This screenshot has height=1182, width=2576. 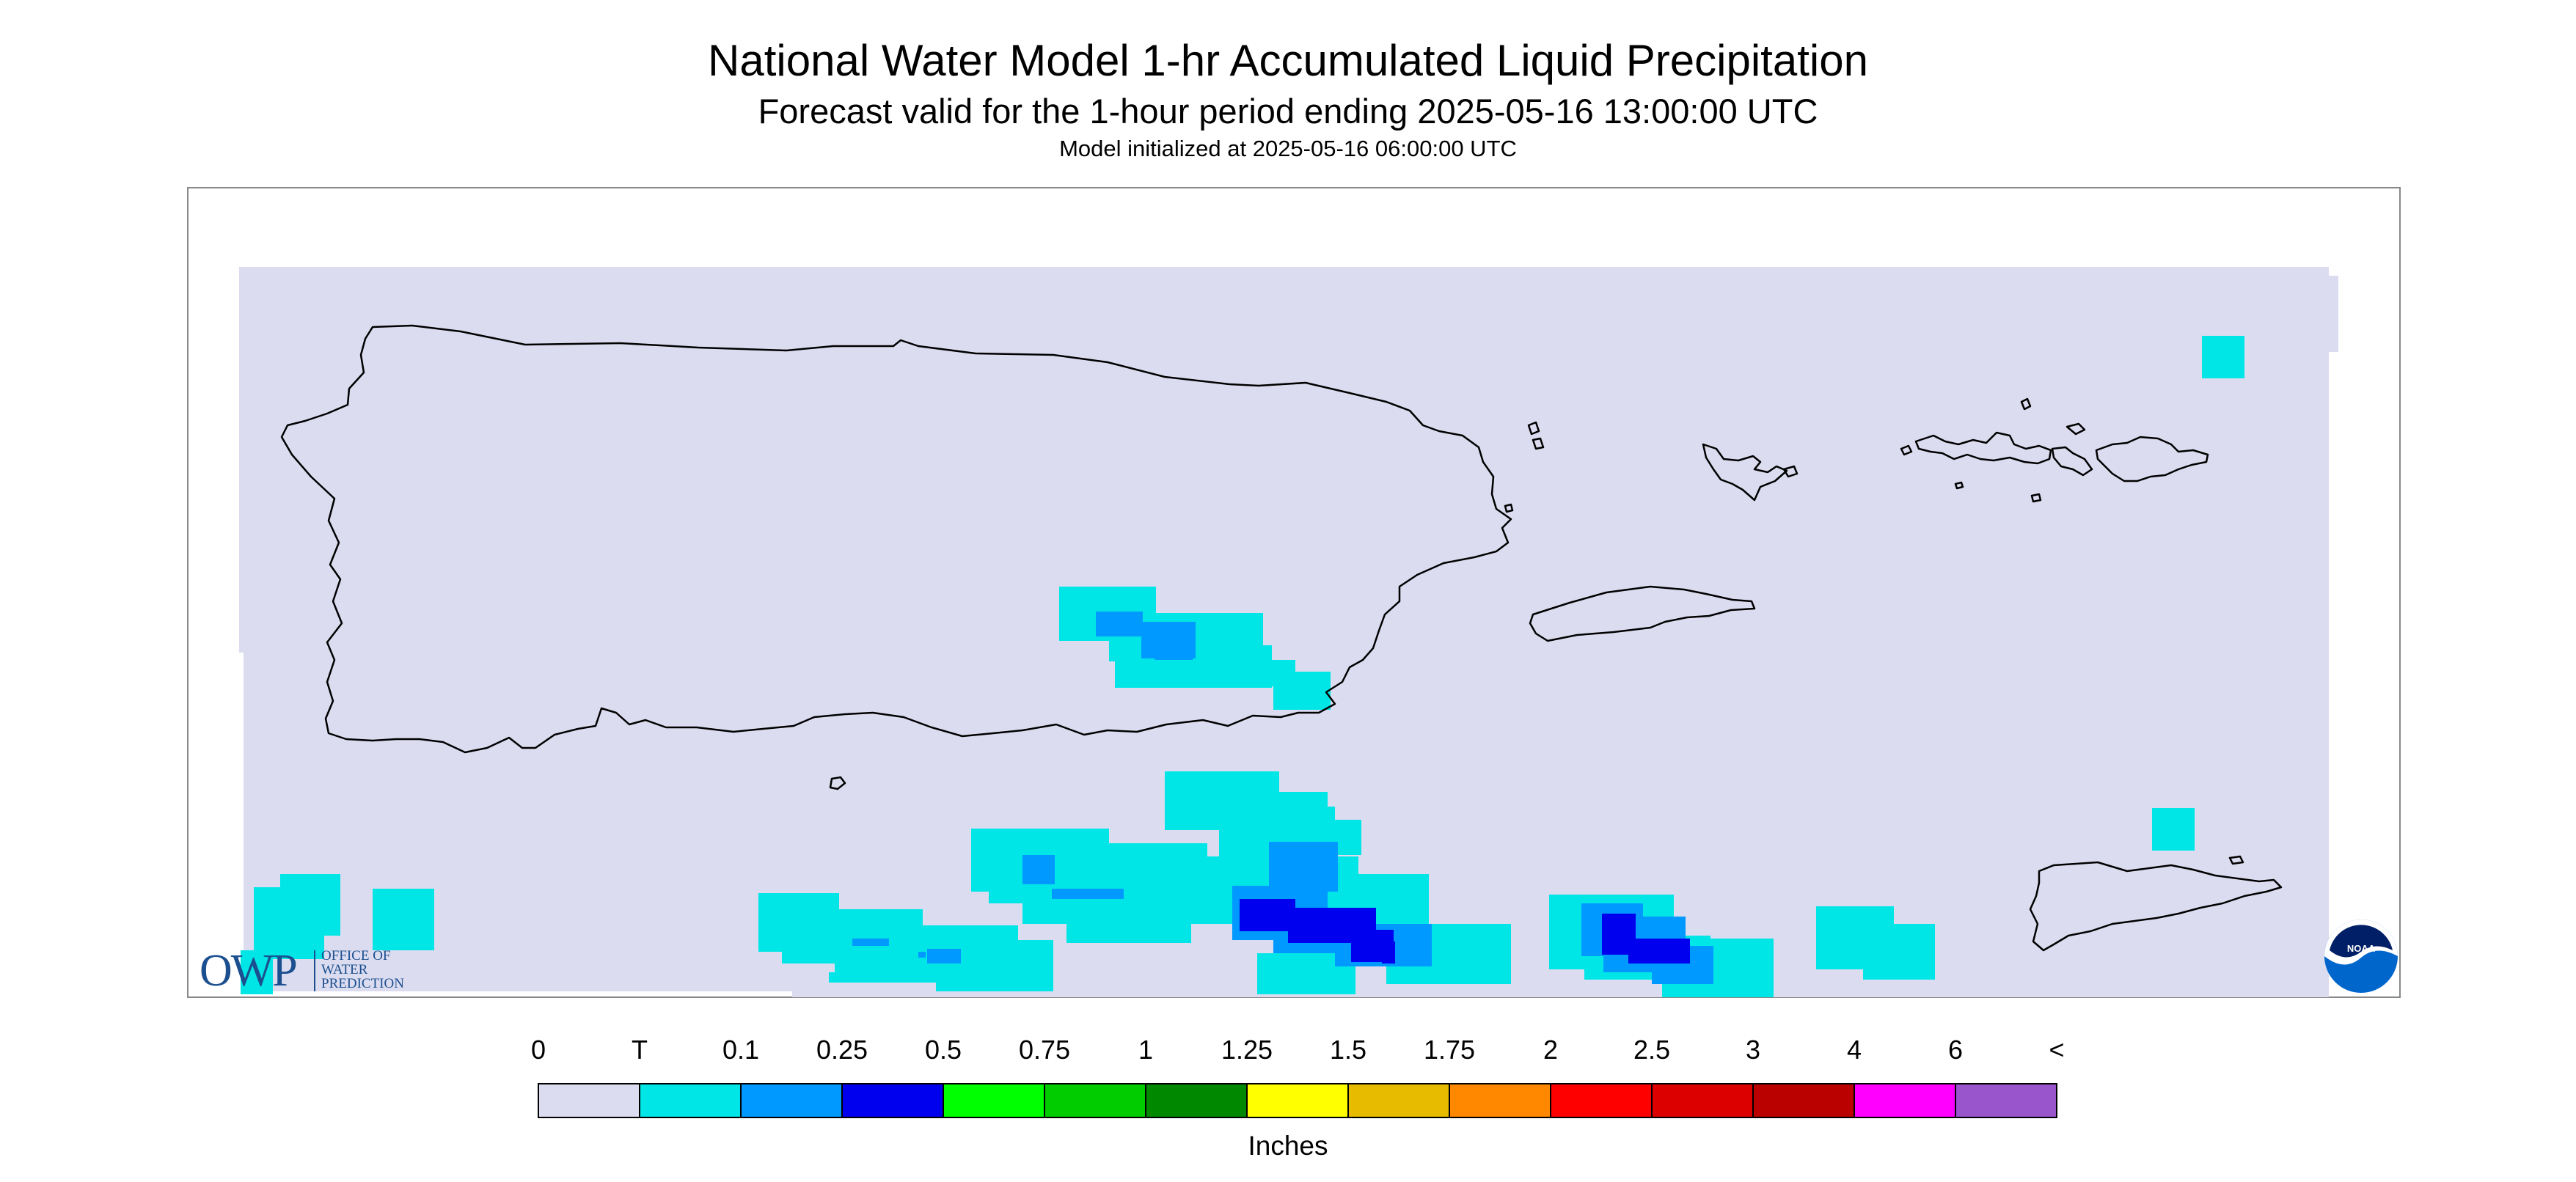 What do you see at coordinates (1745, 472) in the screenshot?
I see `culebra-coastline` at bounding box center [1745, 472].